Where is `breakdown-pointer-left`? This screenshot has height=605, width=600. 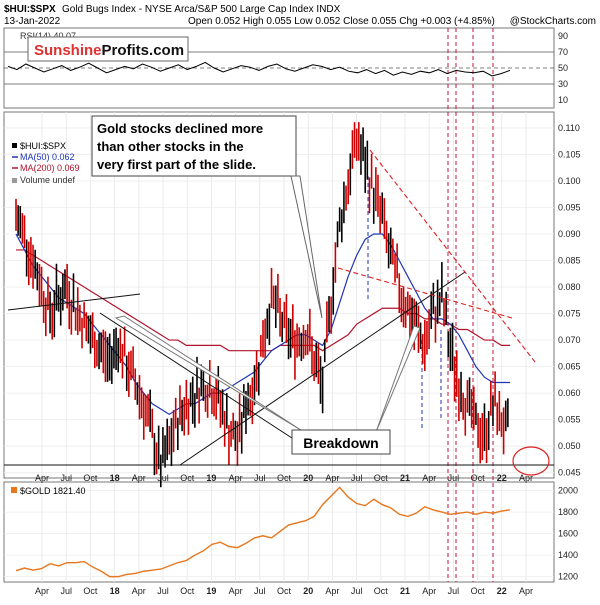 breakdown-pointer-left is located at coordinates (209, 374).